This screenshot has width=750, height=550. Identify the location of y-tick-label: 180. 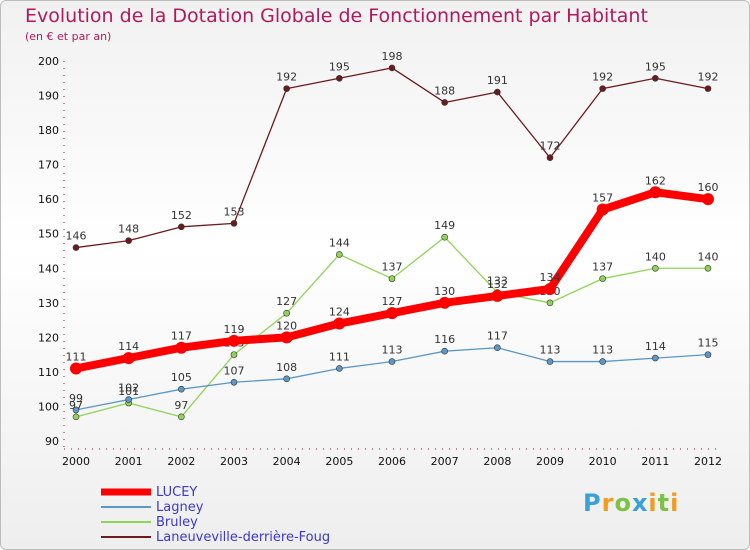
(48, 130).